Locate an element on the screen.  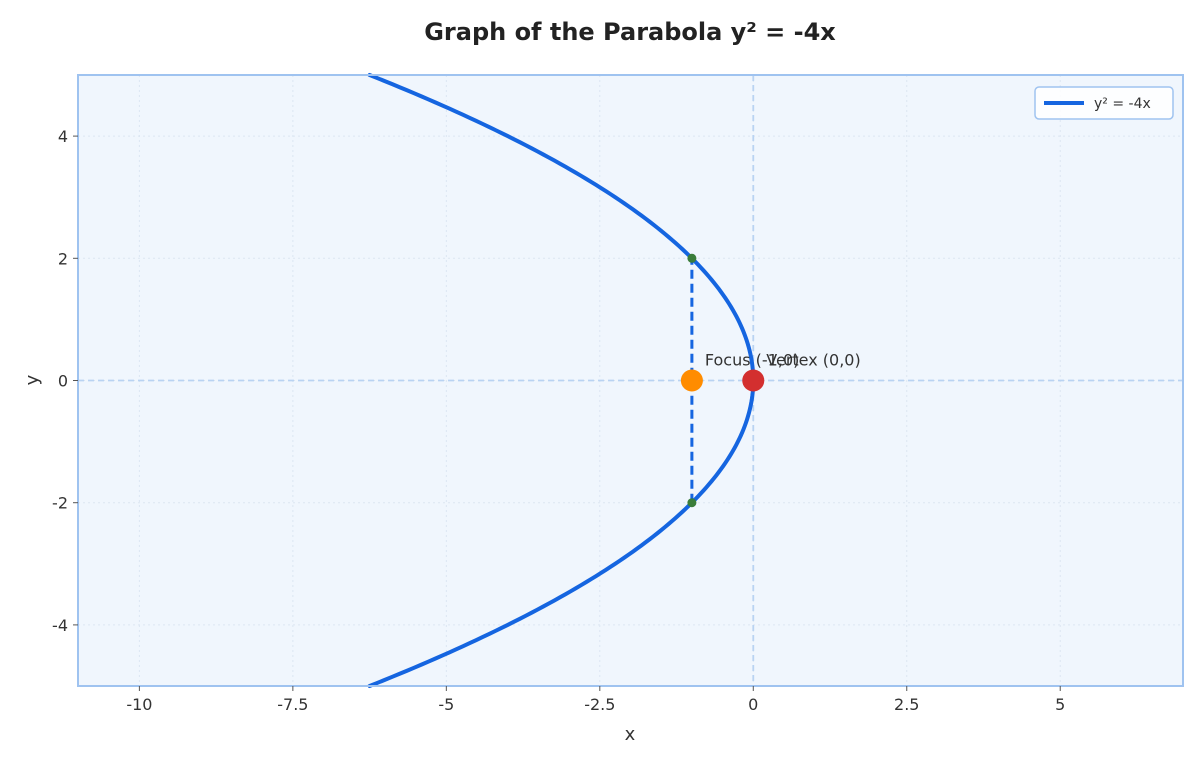
x-tick-label: -10 is located at coordinates (139, 704).